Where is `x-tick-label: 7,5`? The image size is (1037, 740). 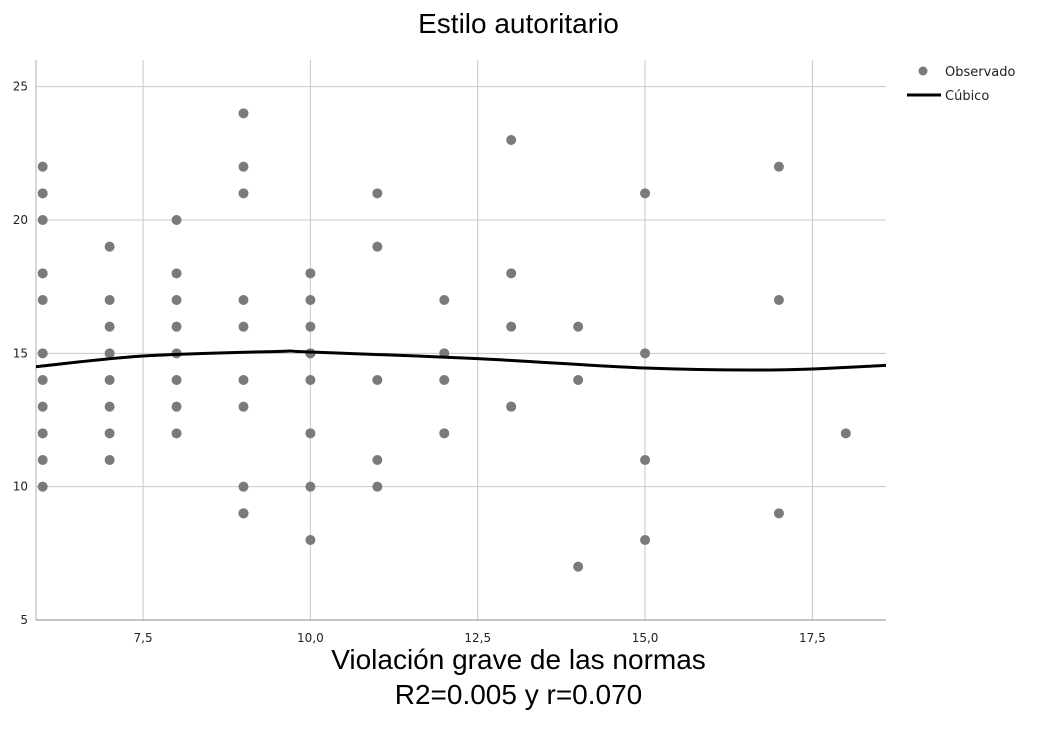 x-tick-label: 7,5 is located at coordinates (143, 638).